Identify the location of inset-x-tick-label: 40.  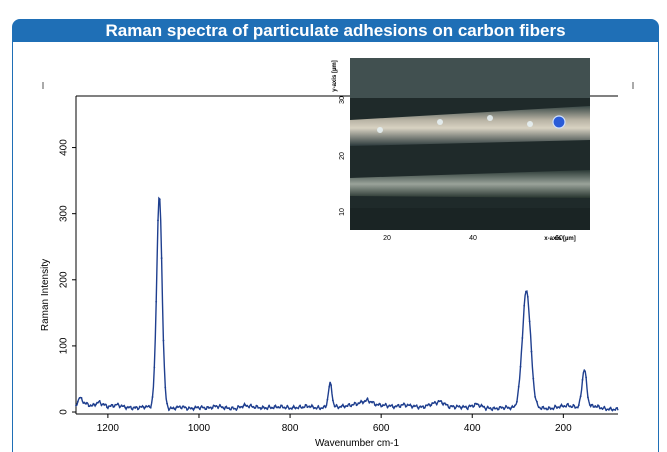
(473, 238).